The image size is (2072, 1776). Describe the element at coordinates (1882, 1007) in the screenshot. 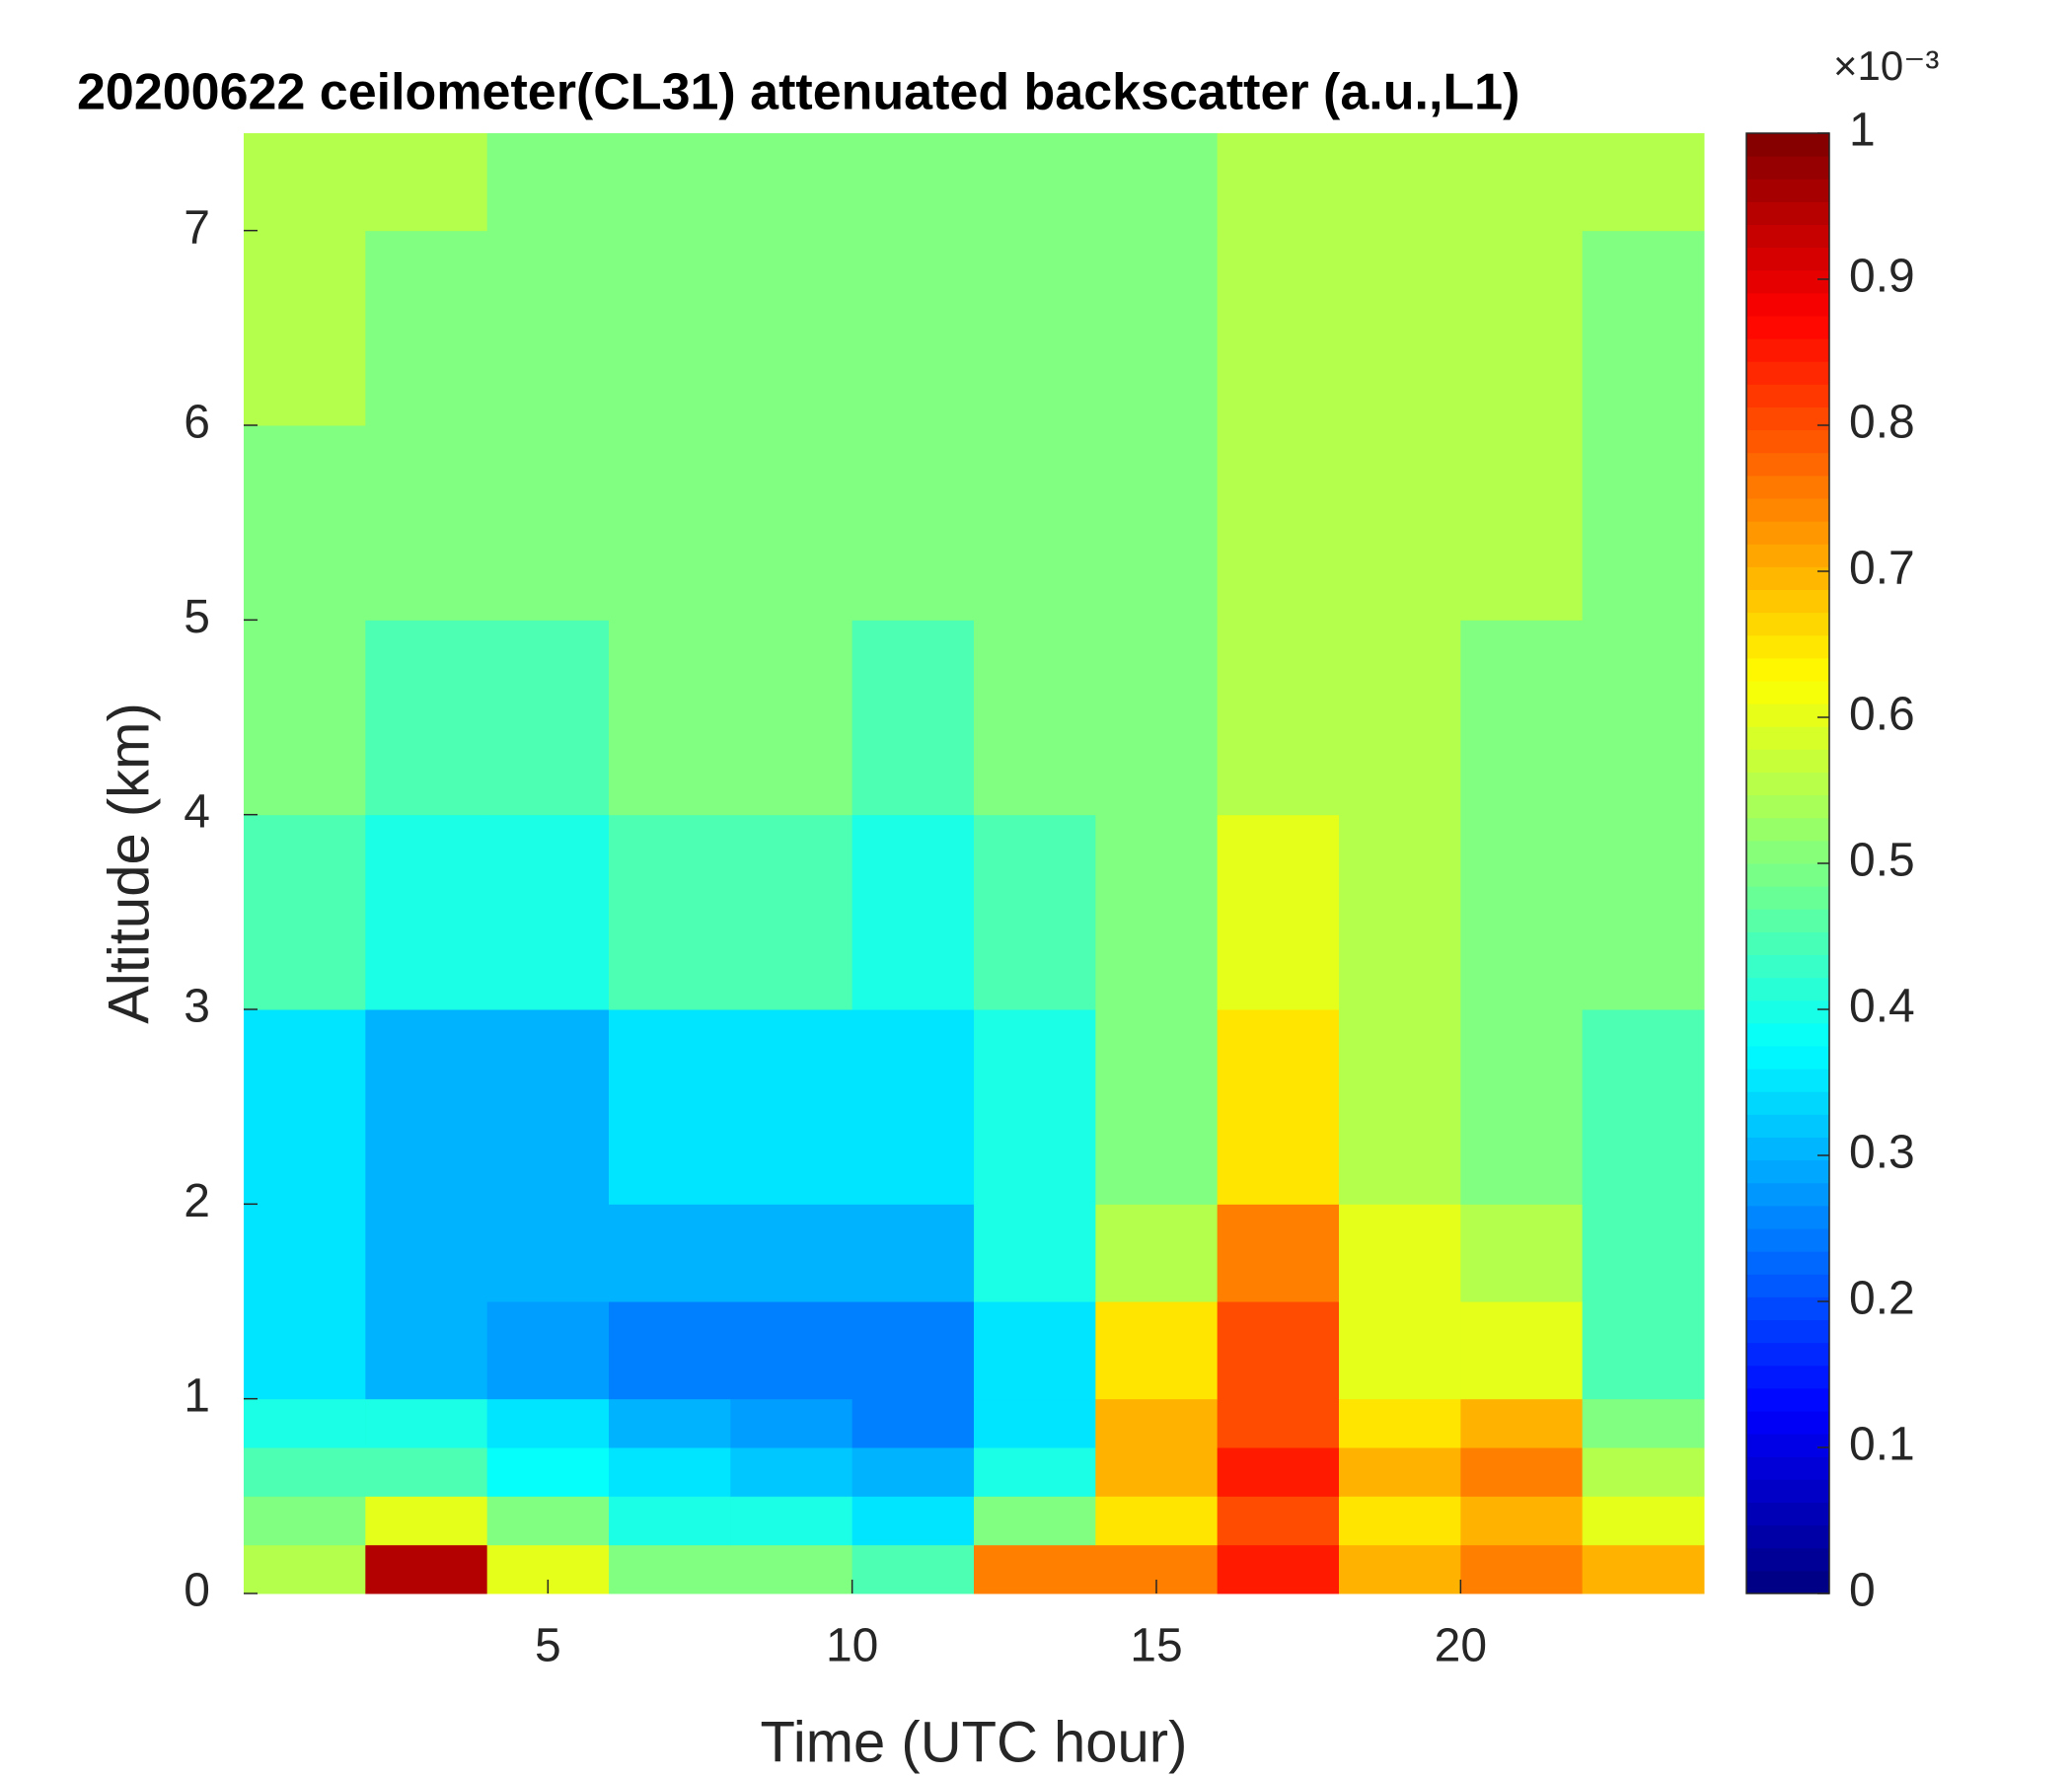

I see `colorbar-tick-label: 0.4` at that location.